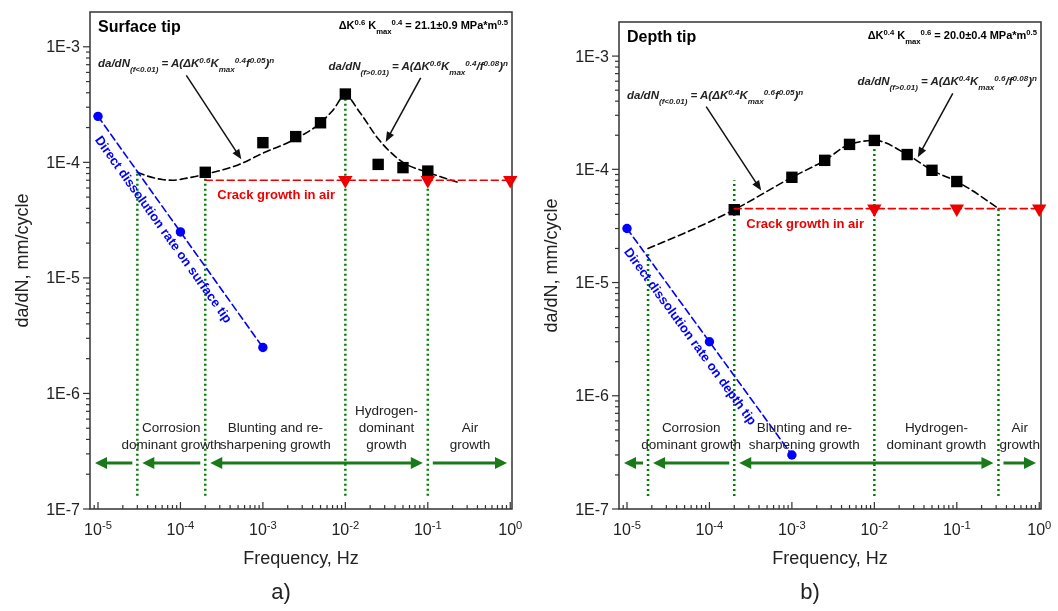 Image resolution: width=1058 pixels, height=611 pixels. What do you see at coordinates (139, 26) in the screenshot?
I see `chart-title: Surface tip` at bounding box center [139, 26].